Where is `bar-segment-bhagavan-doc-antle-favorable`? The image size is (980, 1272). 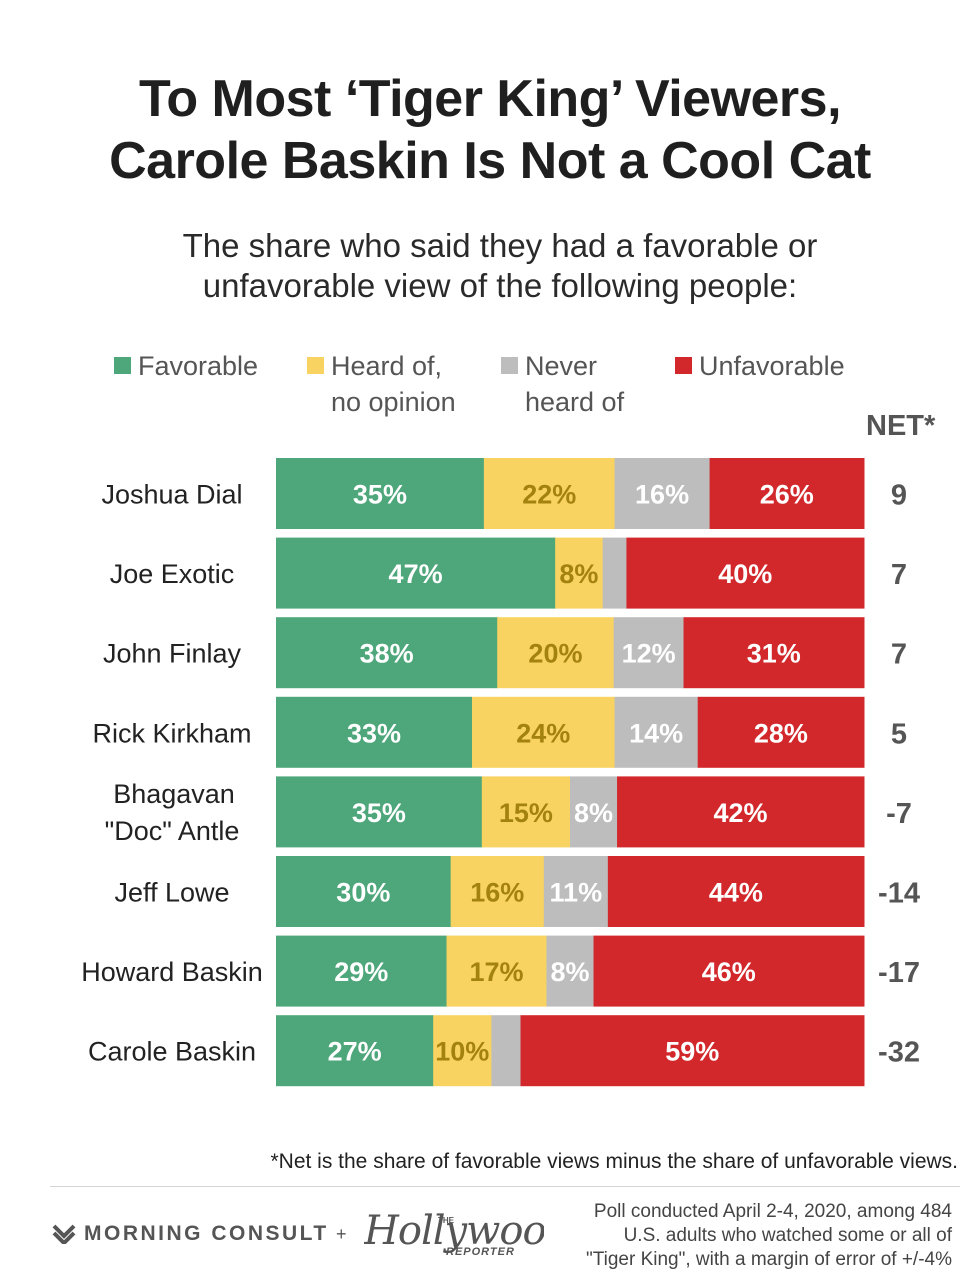
bar-segment-bhagavan-doc-antle-favorable is located at coordinates (379, 812).